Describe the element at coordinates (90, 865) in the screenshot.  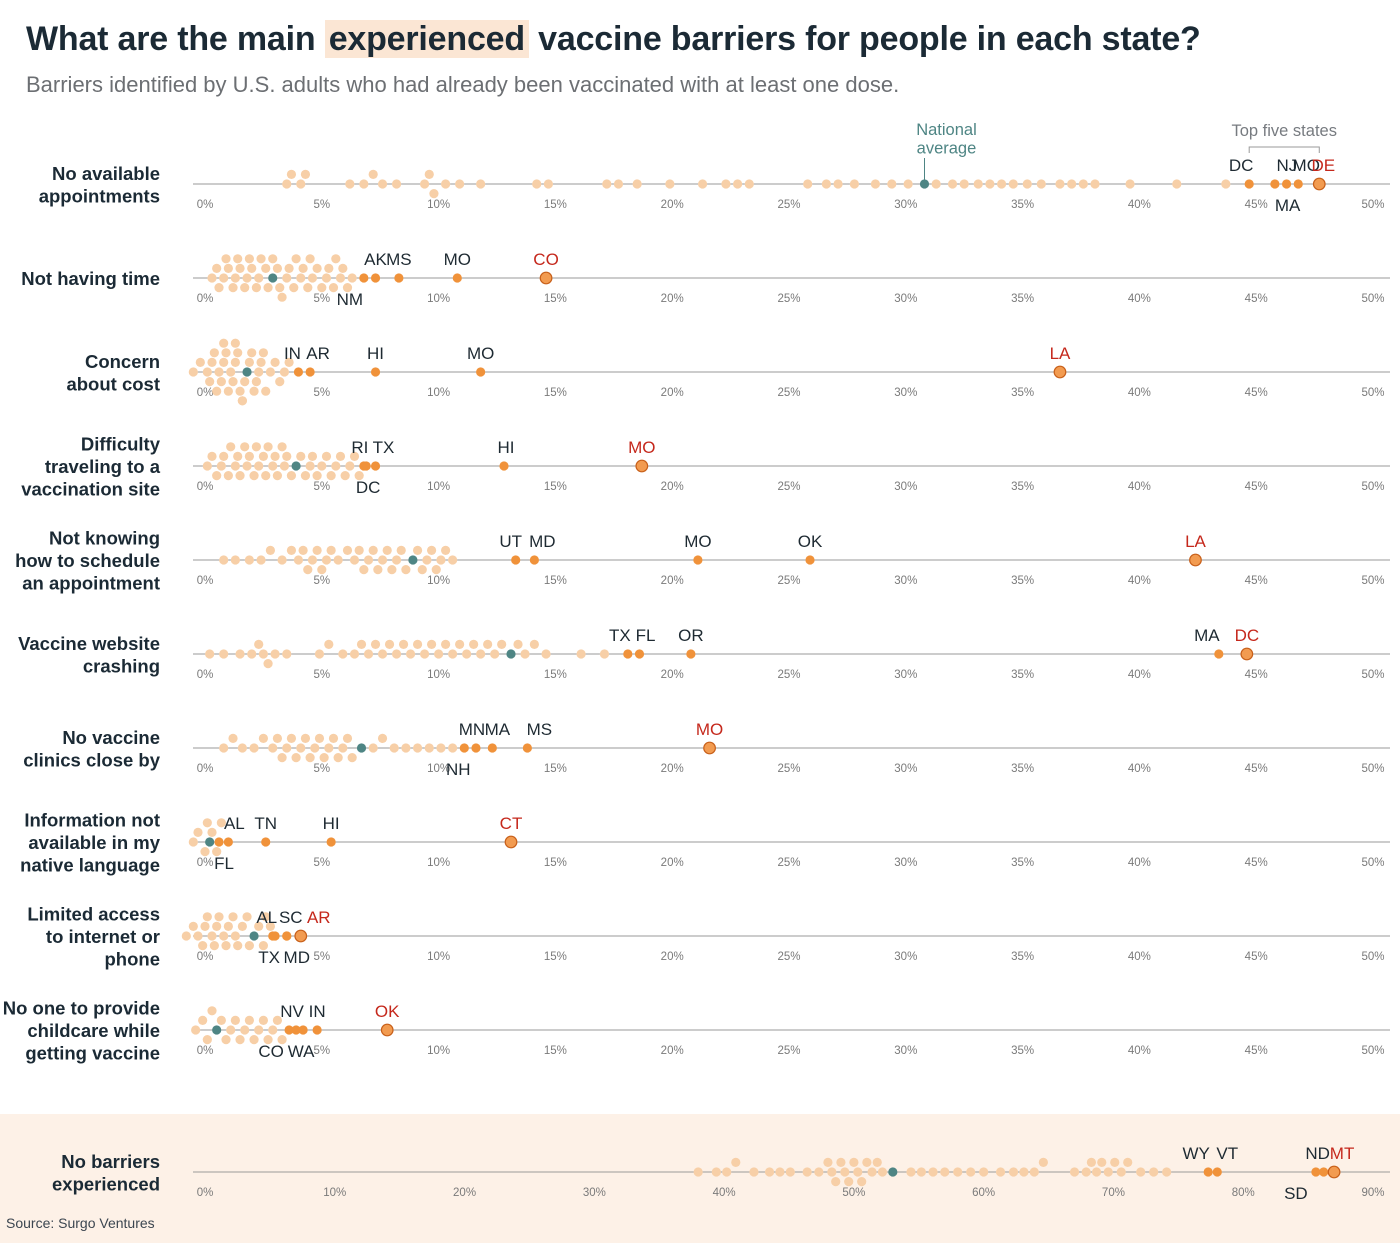
I see `row-label: native language` at that location.